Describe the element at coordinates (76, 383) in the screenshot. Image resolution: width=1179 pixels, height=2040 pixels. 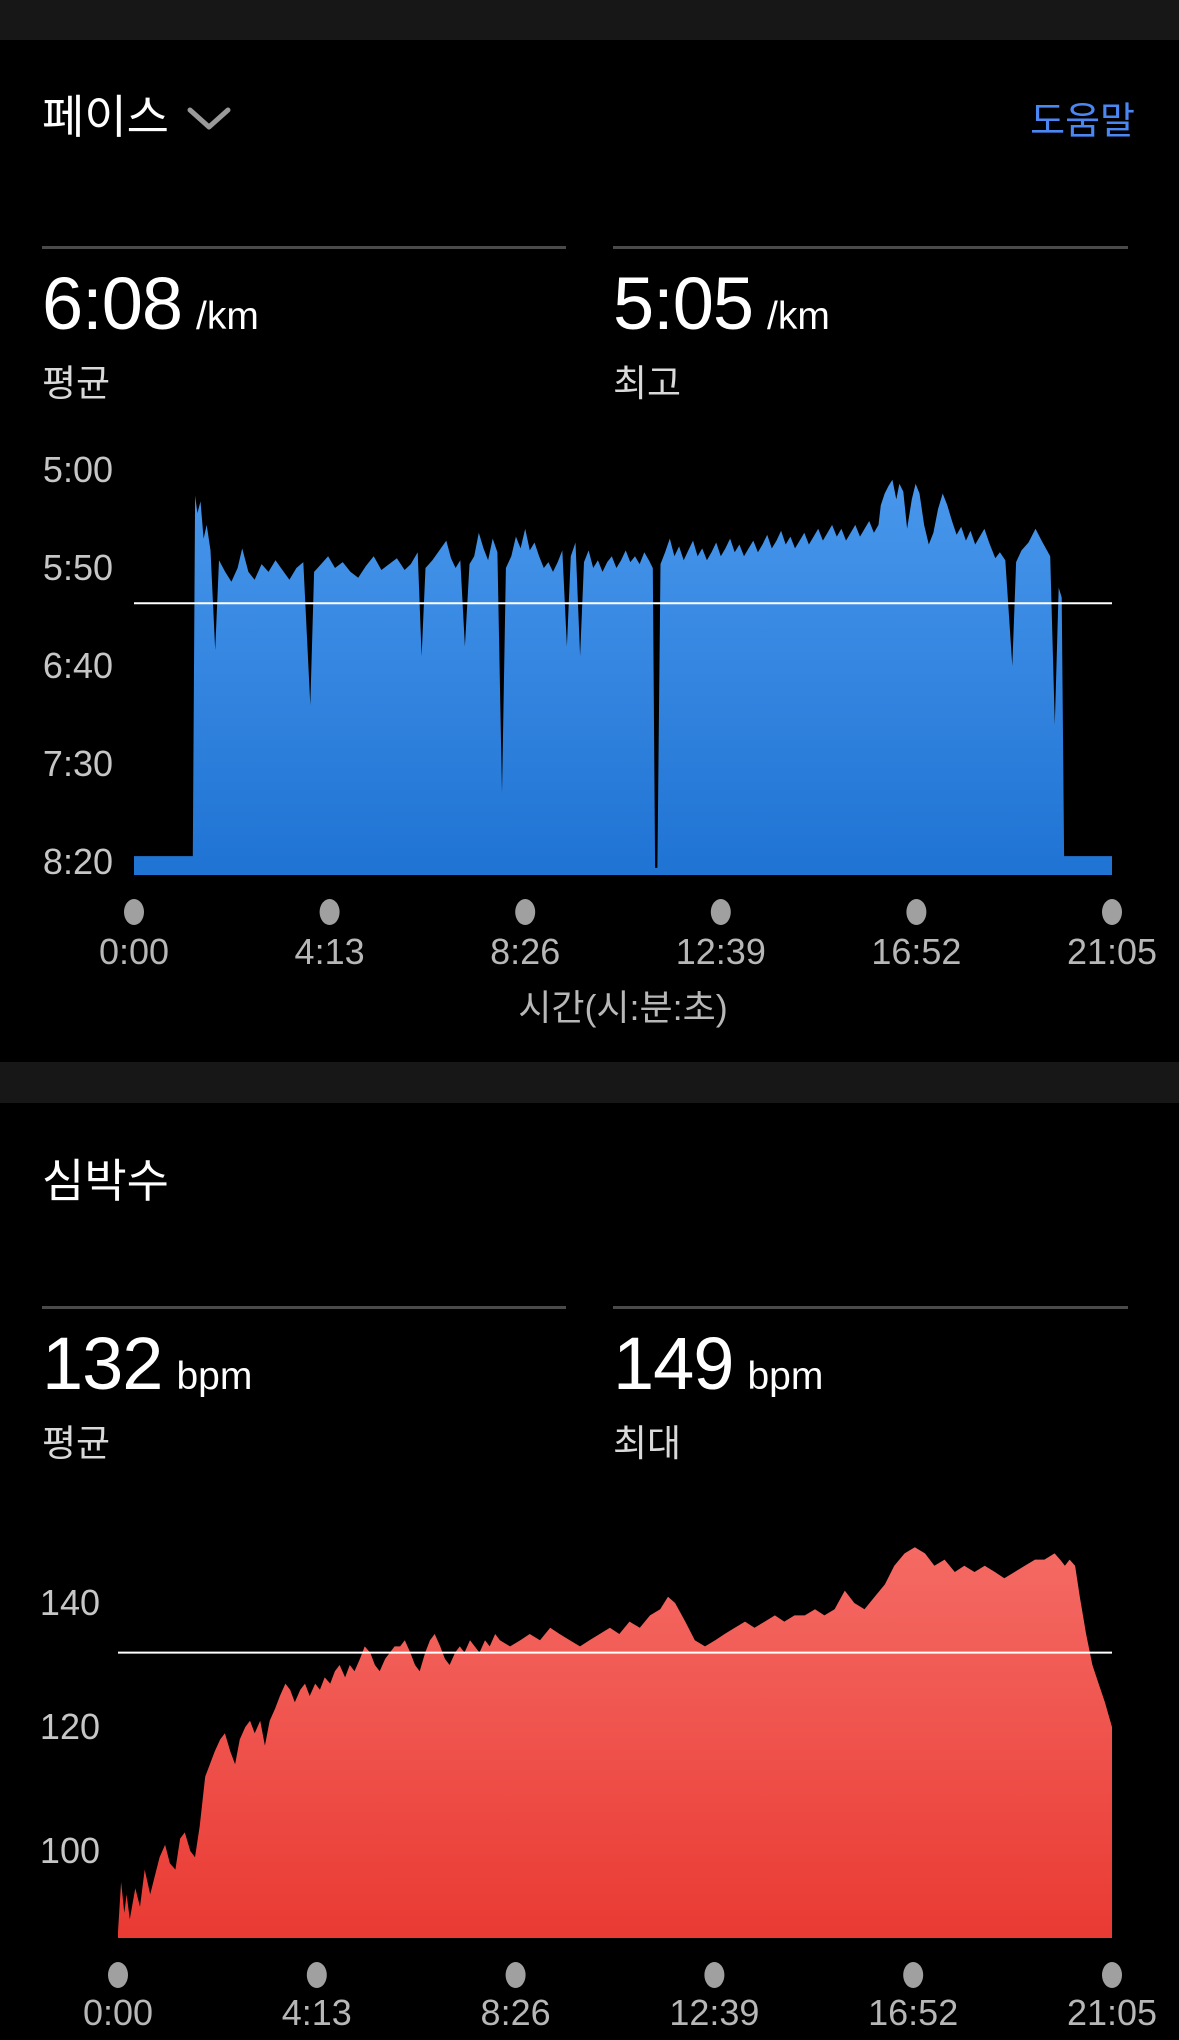
I see `pace-average-label: 평균` at that location.